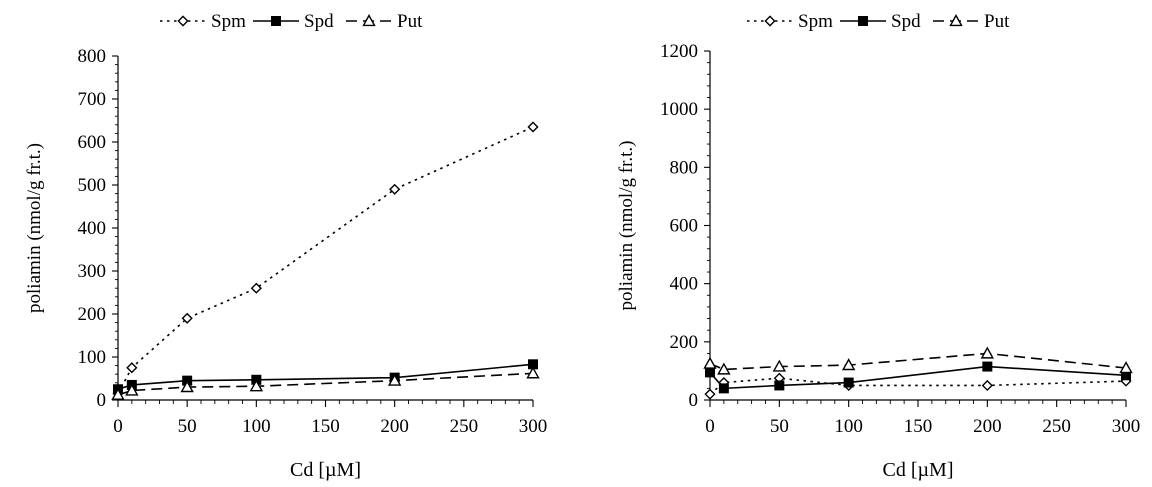 The height and width of the screenshot is (487, 1152). Describe the element at coordinates (92, 99) in the screenshot. I see `y-tick-label: 700` at that location.